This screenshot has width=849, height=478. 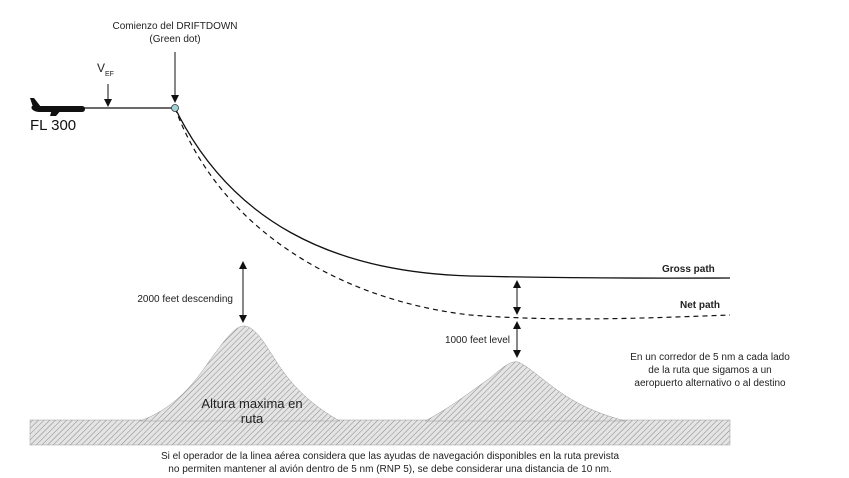 I want to click on start-label: (Green dot), so click(x=174, y=39).